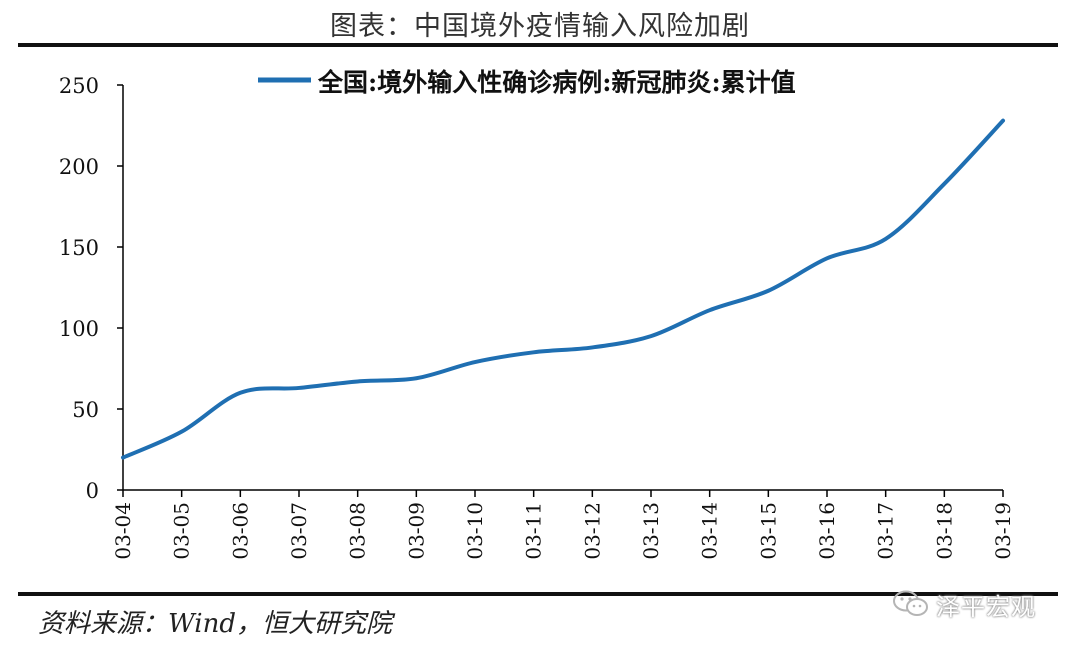 The image size is (1080, 648). I want to click on page-title: 图表：中国境外疫情输入风险加剧, so click(540, 26).